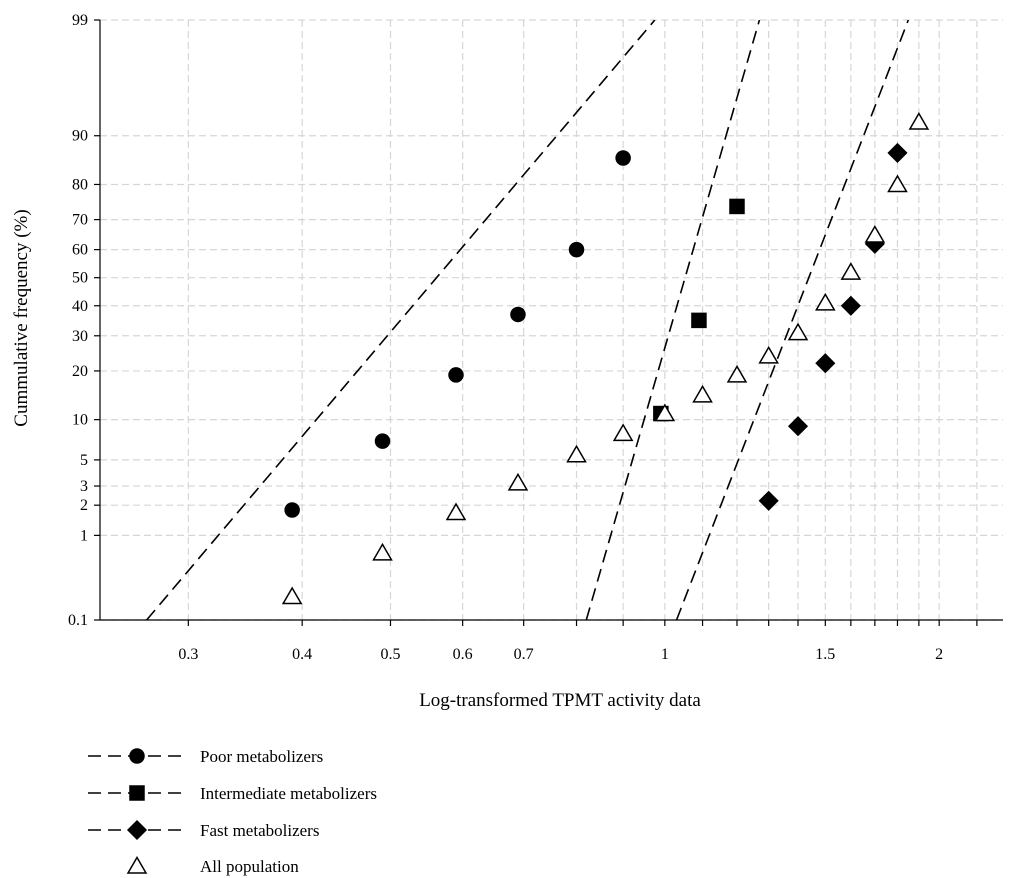  What do you see at coordinates (288, 793) in the screenshot?
I see `legend-label: Intermediate metabolizers` at bounding box center [288, 793].